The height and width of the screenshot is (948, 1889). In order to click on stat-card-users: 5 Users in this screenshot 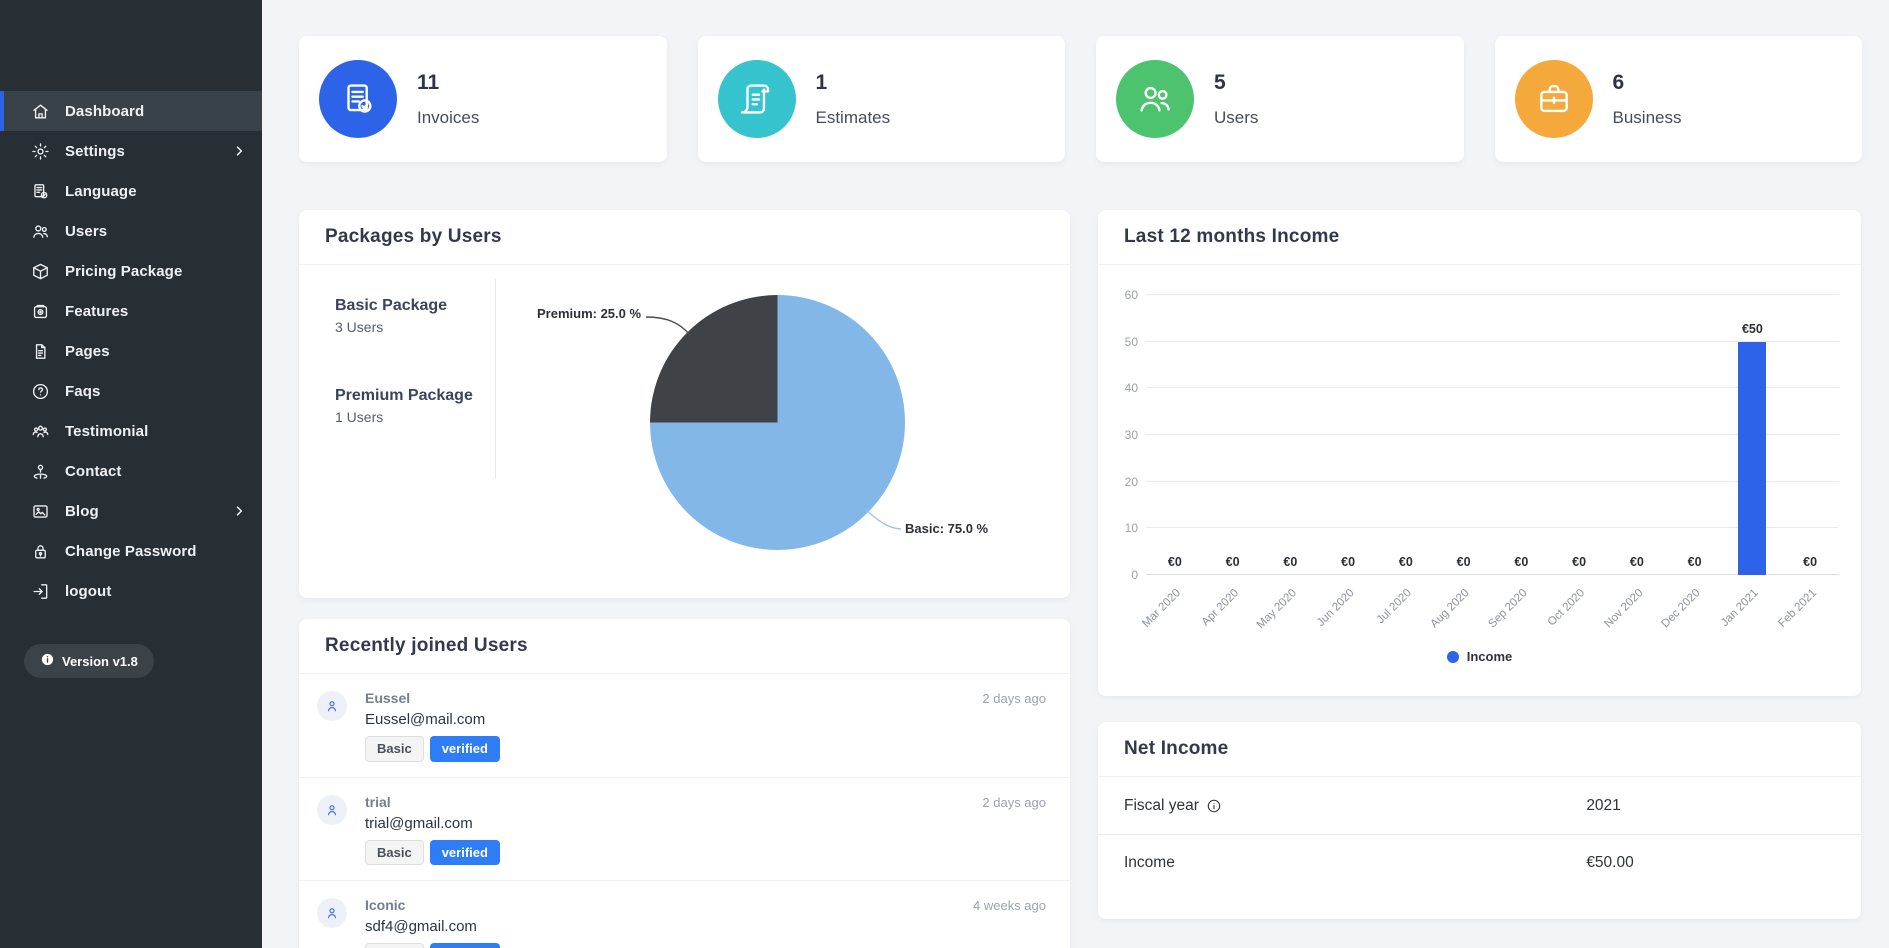, I will do `click(1280, 99)`.